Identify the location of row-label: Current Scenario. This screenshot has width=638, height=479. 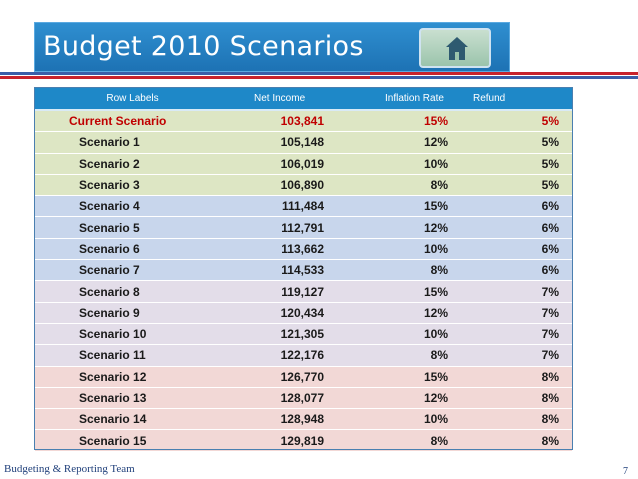
(132, 121).